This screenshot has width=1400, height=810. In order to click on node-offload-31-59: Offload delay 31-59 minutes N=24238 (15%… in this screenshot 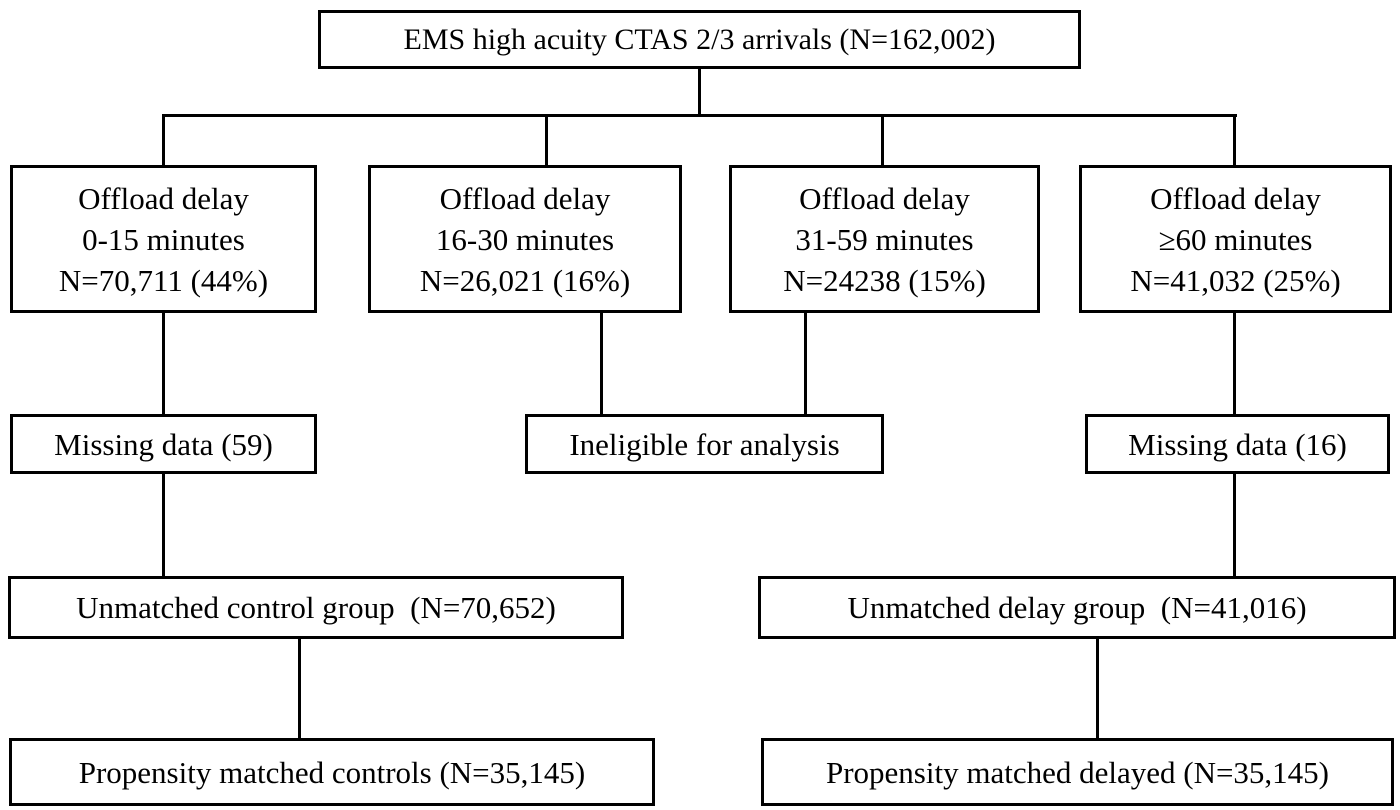, I will do `click(884, 239)`.